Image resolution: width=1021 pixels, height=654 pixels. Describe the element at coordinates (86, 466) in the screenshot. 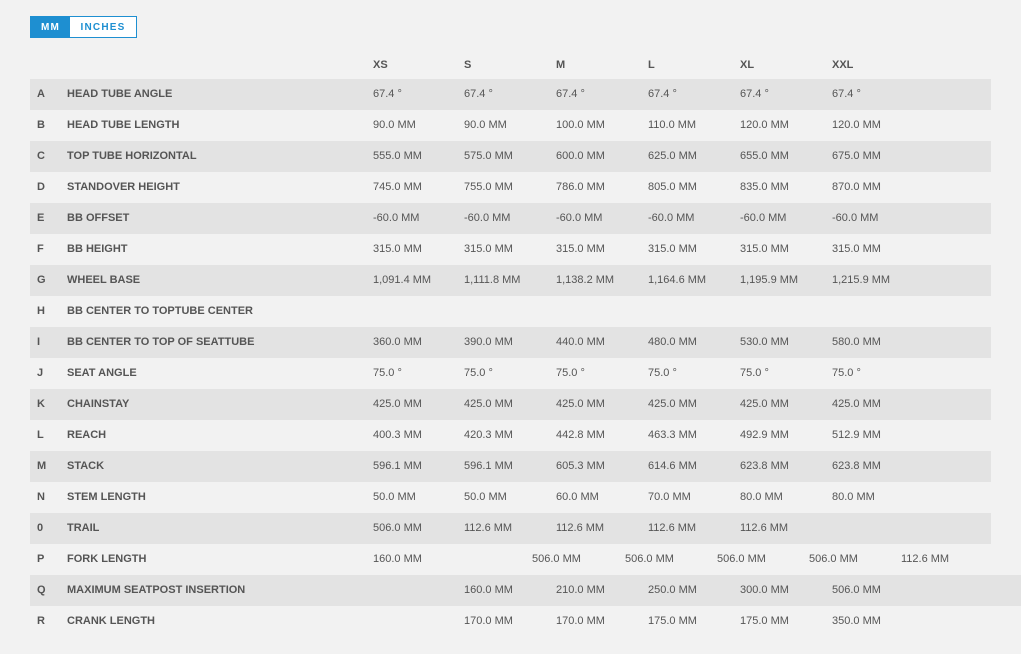

I see `row-label: STACK` at that location.